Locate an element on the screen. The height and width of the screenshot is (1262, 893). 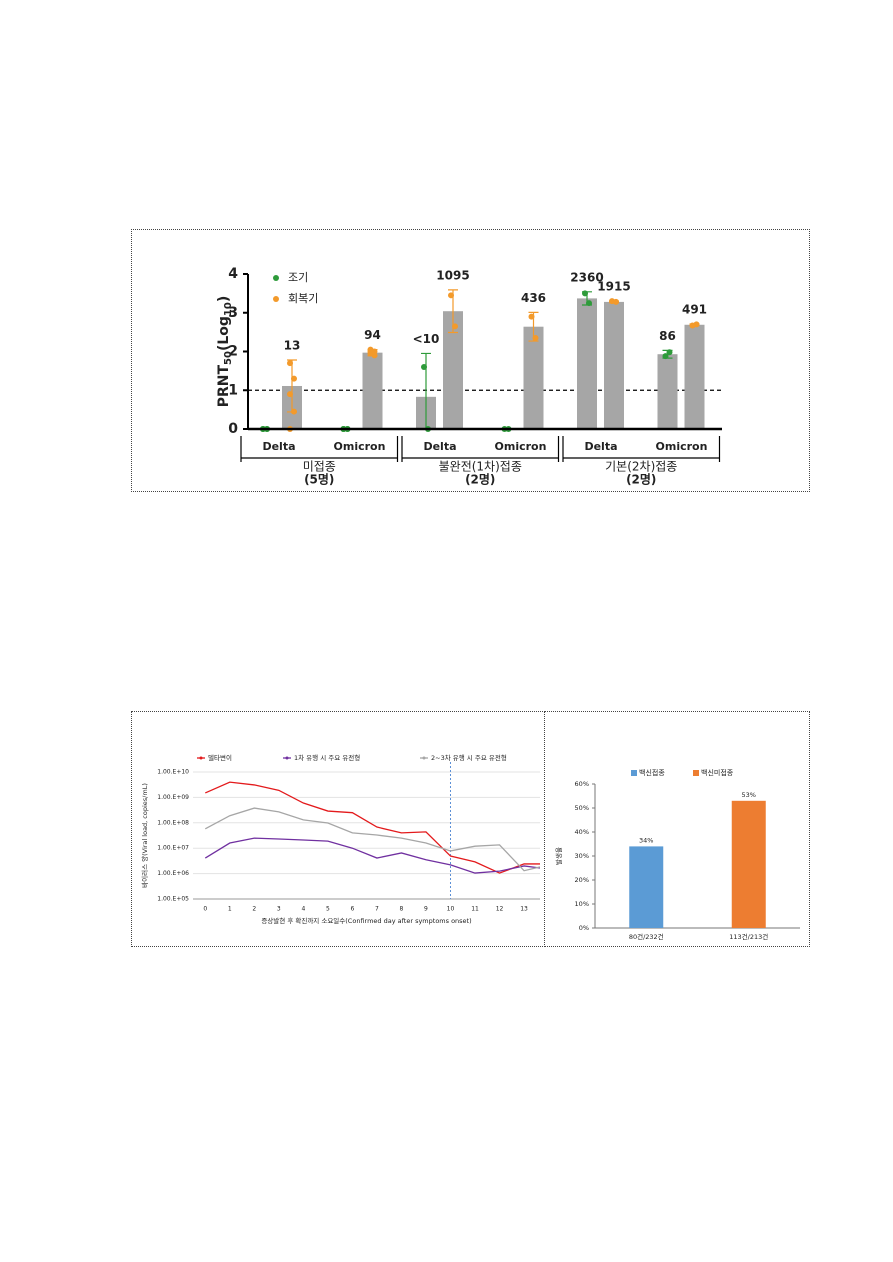
group-n: (5명) is located at coordinates (319, 480).